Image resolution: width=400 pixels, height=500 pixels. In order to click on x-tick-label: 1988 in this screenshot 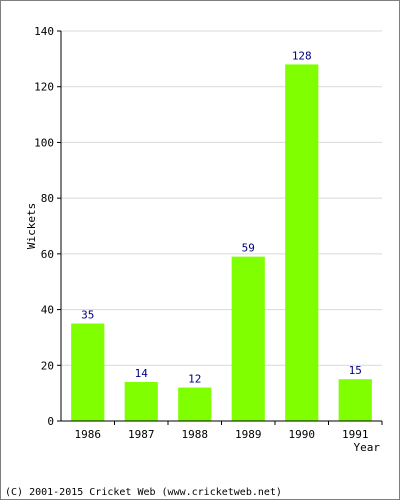, I will do `click(195, 434)`.